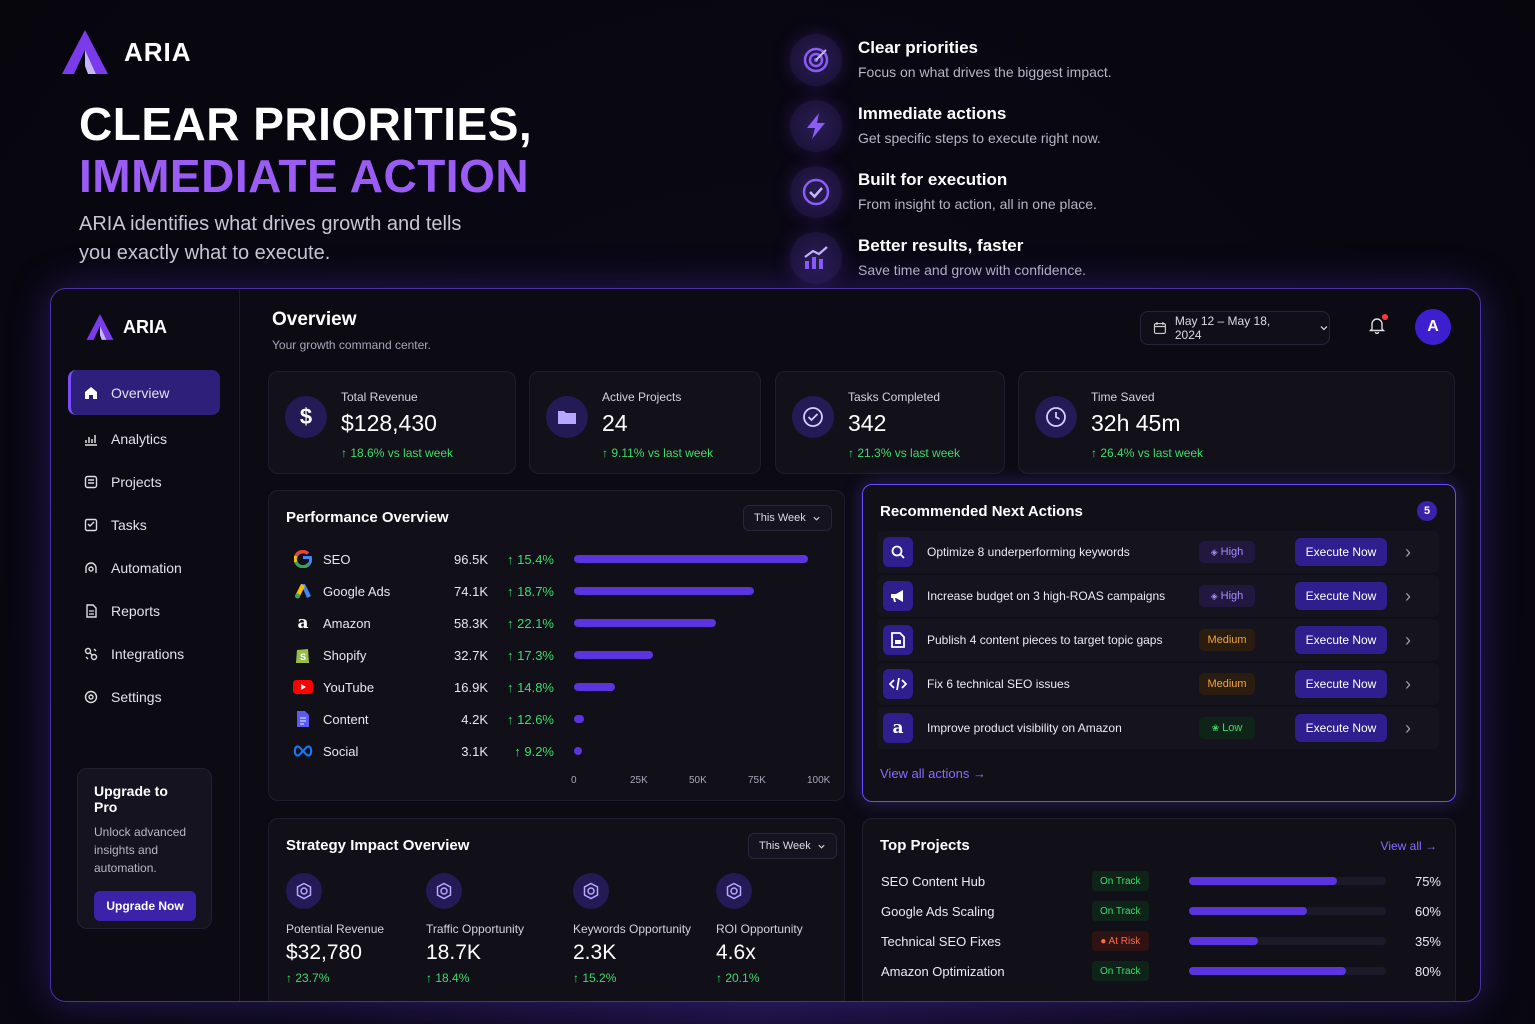 Image resolution: width=1535 pixels, height=1024 pixels. Describe the element at coordinates (1408, 846) in the screenshot. I see `view-all-projects-link: View all →` at that location.